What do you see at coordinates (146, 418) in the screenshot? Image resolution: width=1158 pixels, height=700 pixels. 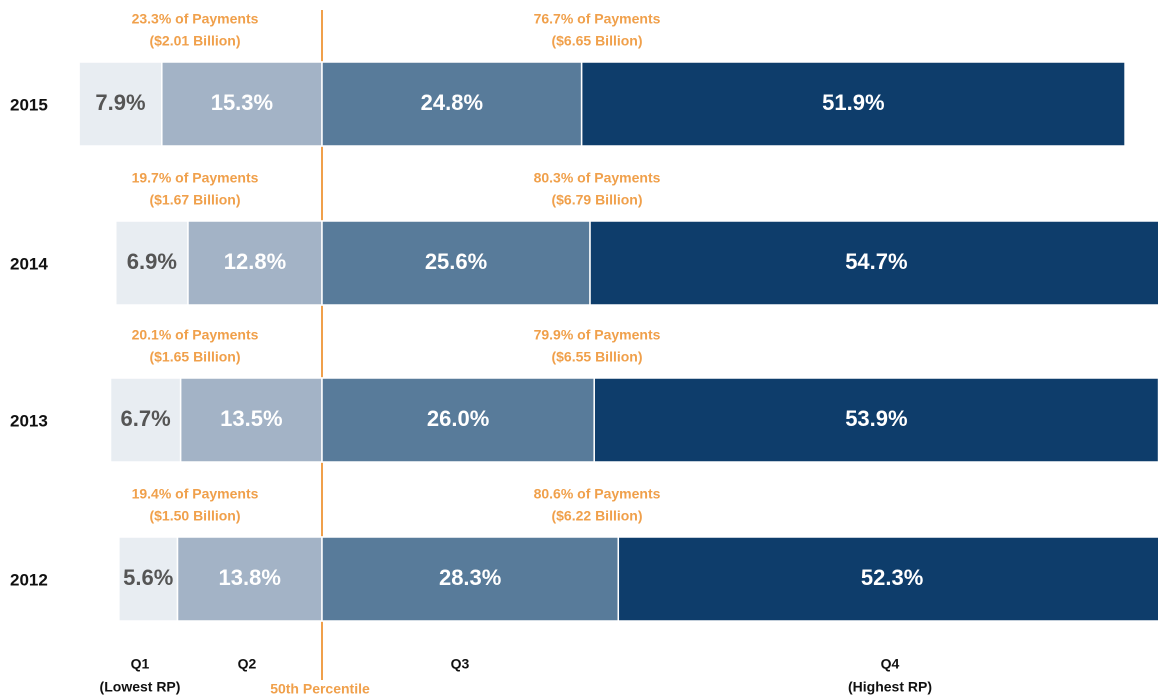 I see `value-label: 6.7%` at bounding box center [146, 418].